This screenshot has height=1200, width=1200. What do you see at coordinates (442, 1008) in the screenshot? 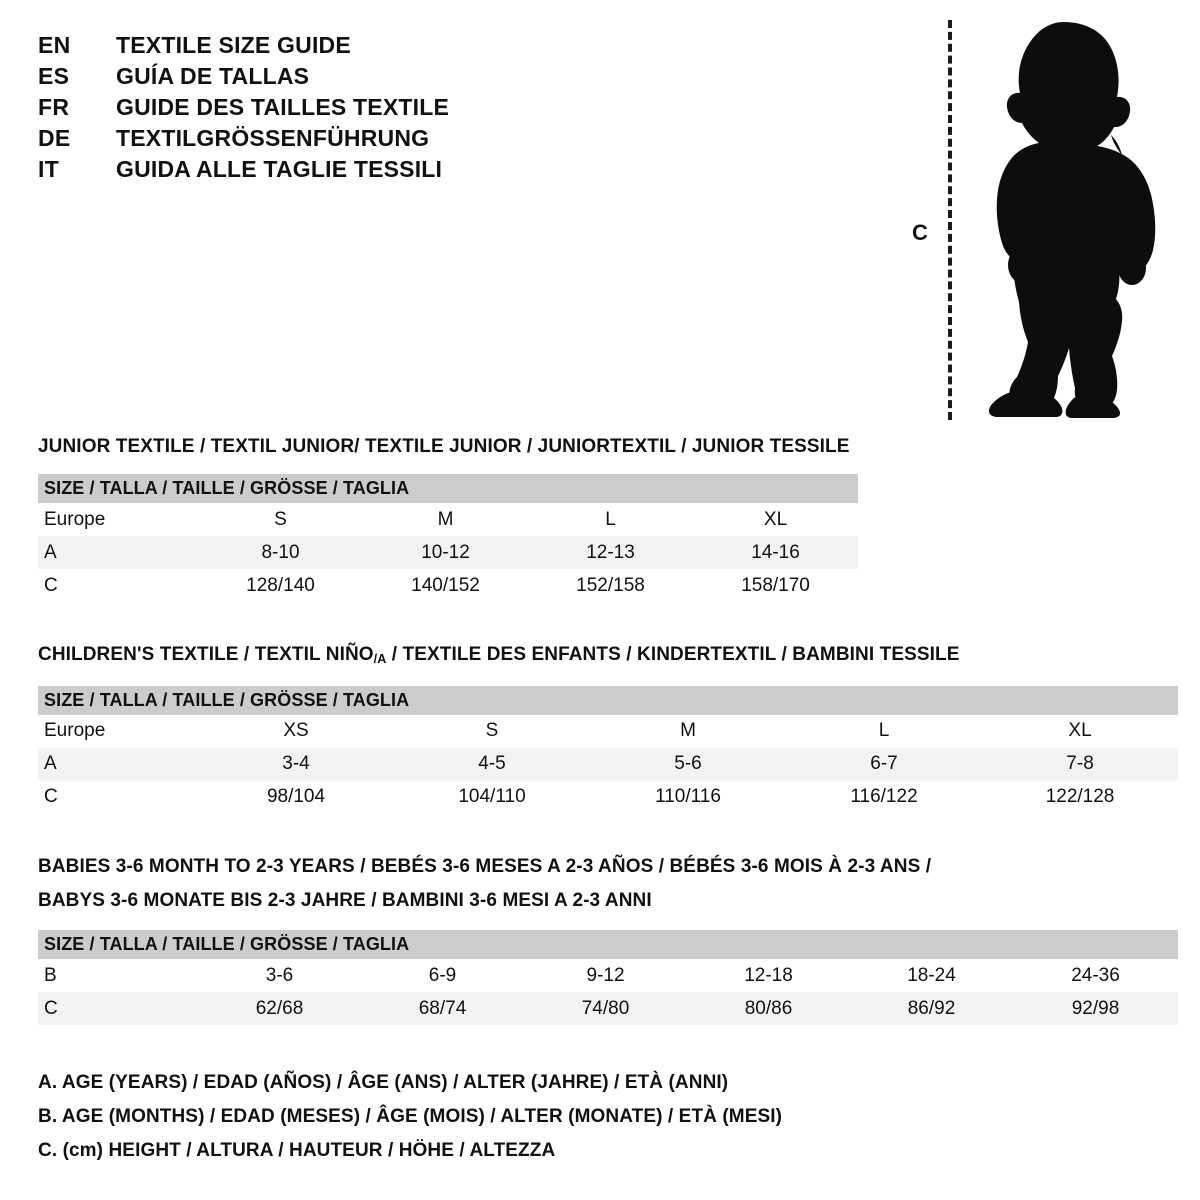
I see `table-cell: 68/74` at bounding box center [442, 1008].